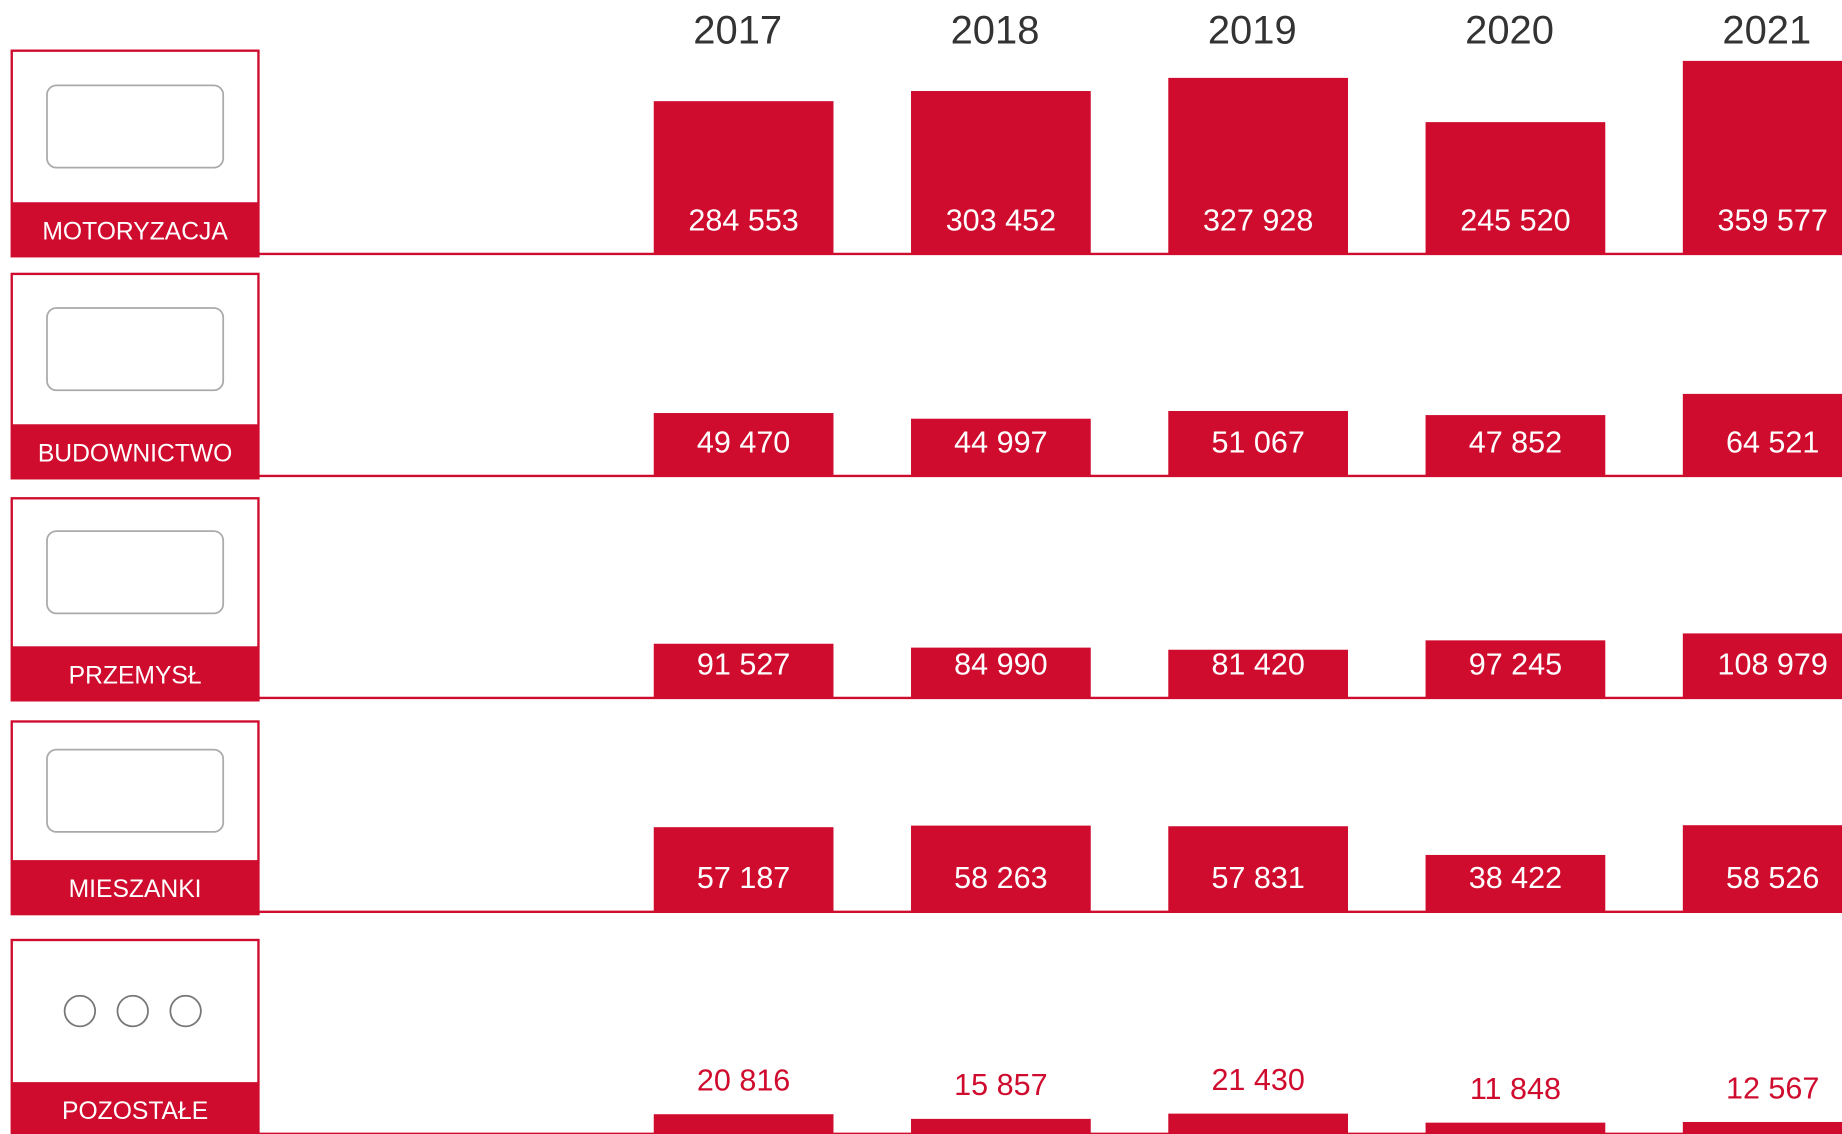 This screenshot has height=1134, width=1842. Describe the element at coordinates (1257, 878) in the screenshot. I see `value-label: 57 831` at that location.